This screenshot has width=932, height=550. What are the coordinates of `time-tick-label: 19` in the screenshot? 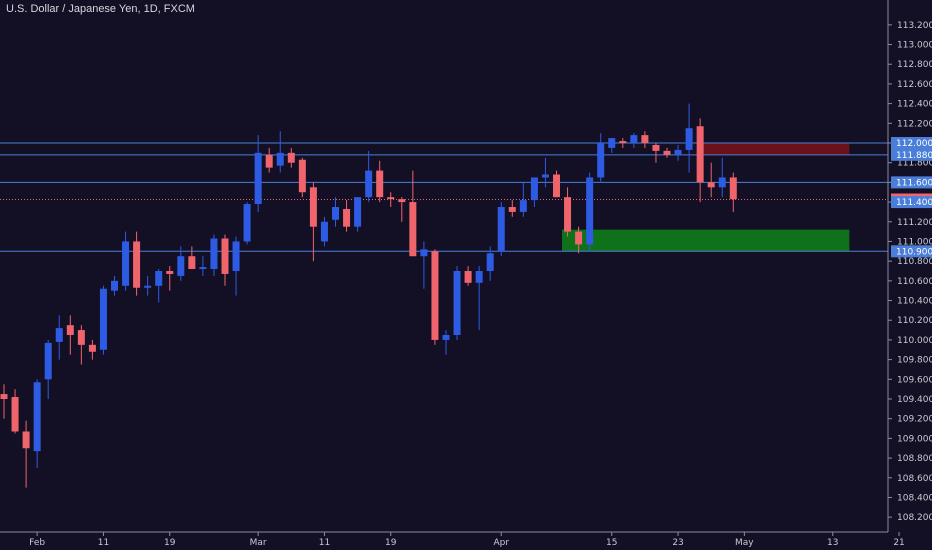 It's located at (391, 543).